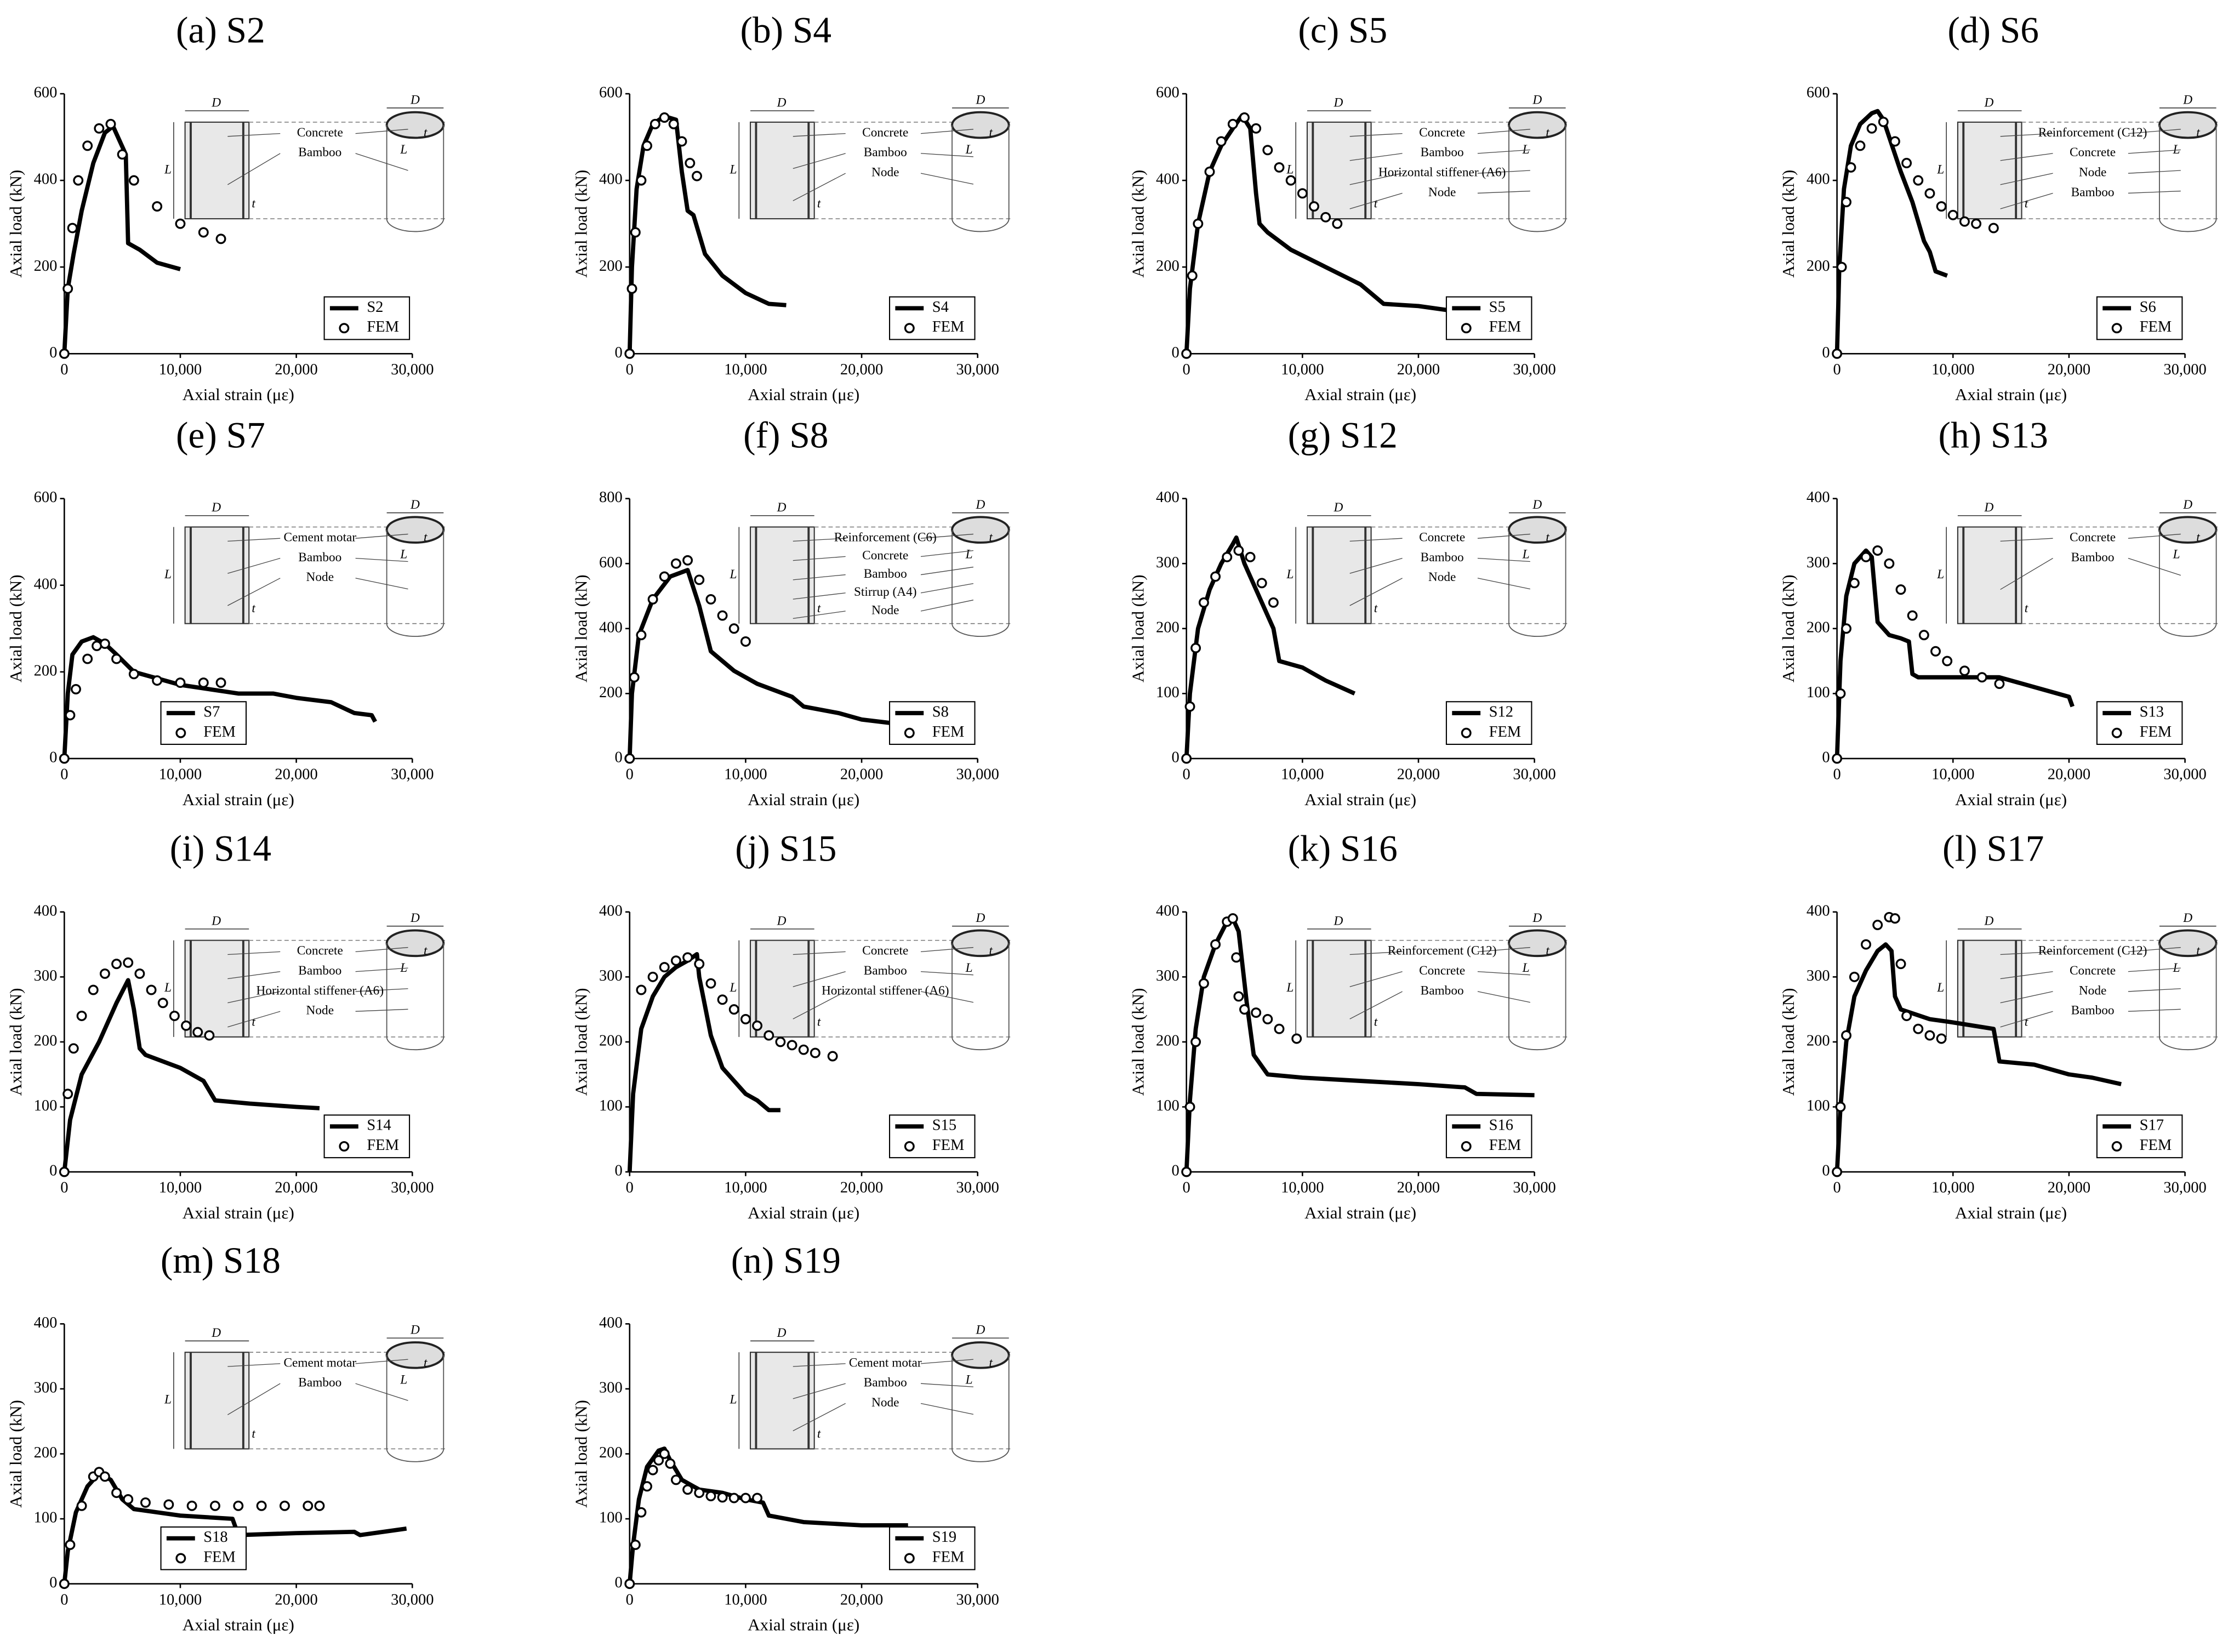 The image size is (2228, 1652). What do you see at coordinates (46, 1518) in the screenshot?
I see `y-tick-label: 100` at bounding box center [46, 1518].